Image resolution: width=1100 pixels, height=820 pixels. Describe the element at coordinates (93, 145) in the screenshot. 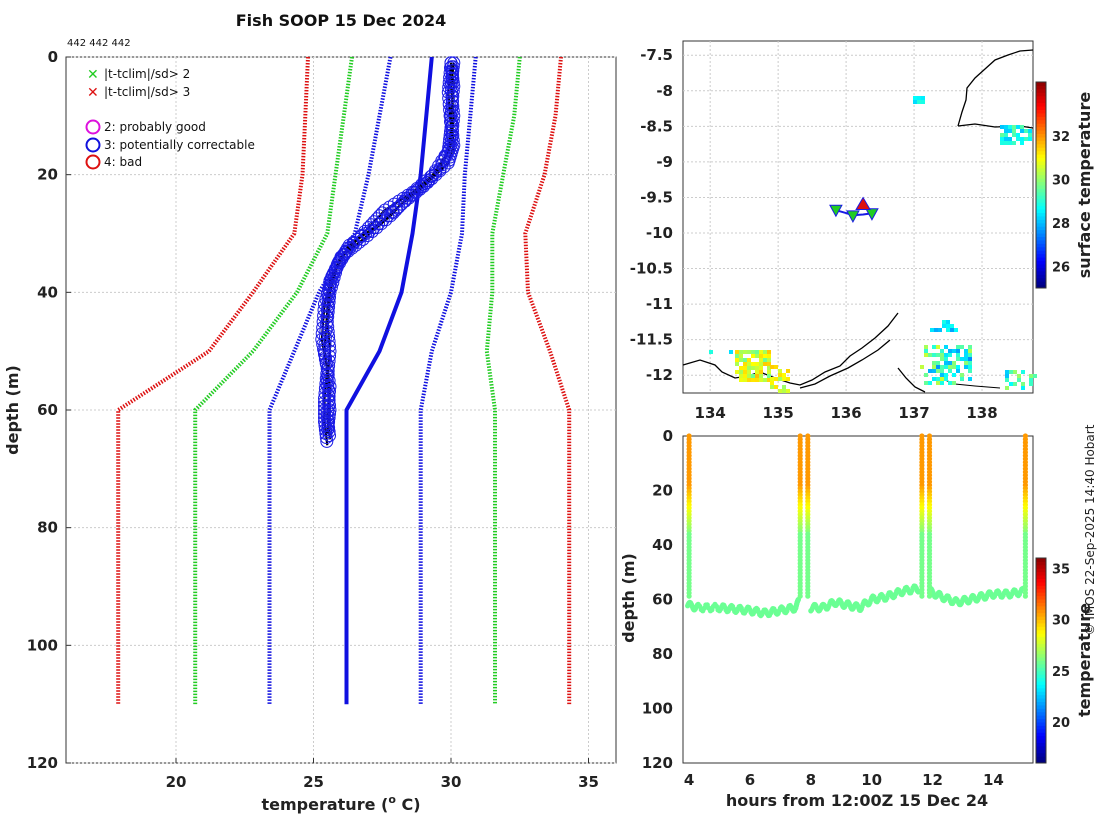

I see `legend-blue-circle-marker` at that location.